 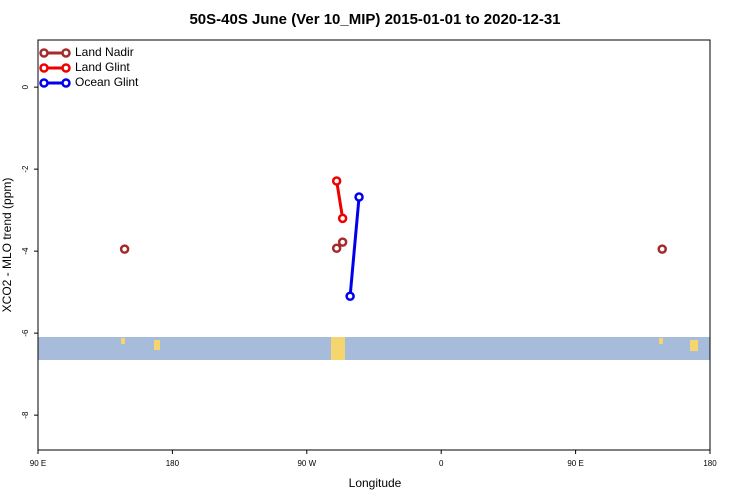 I want to click on legend-label: Land Glint, so click(x=102, y=67).